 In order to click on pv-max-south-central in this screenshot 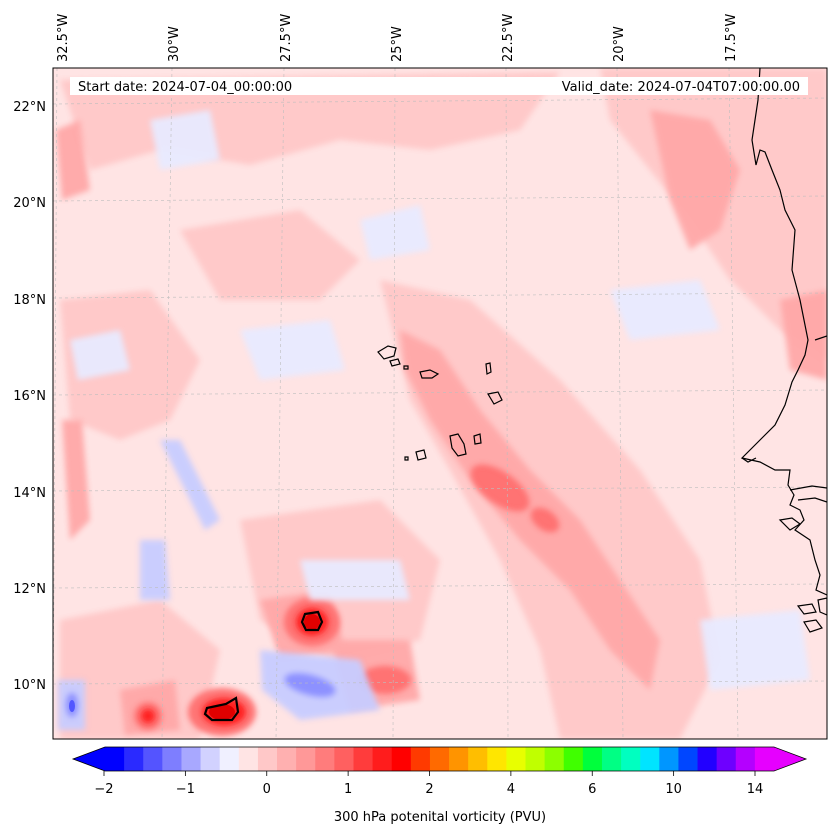, I will do `click(385, 680)`.